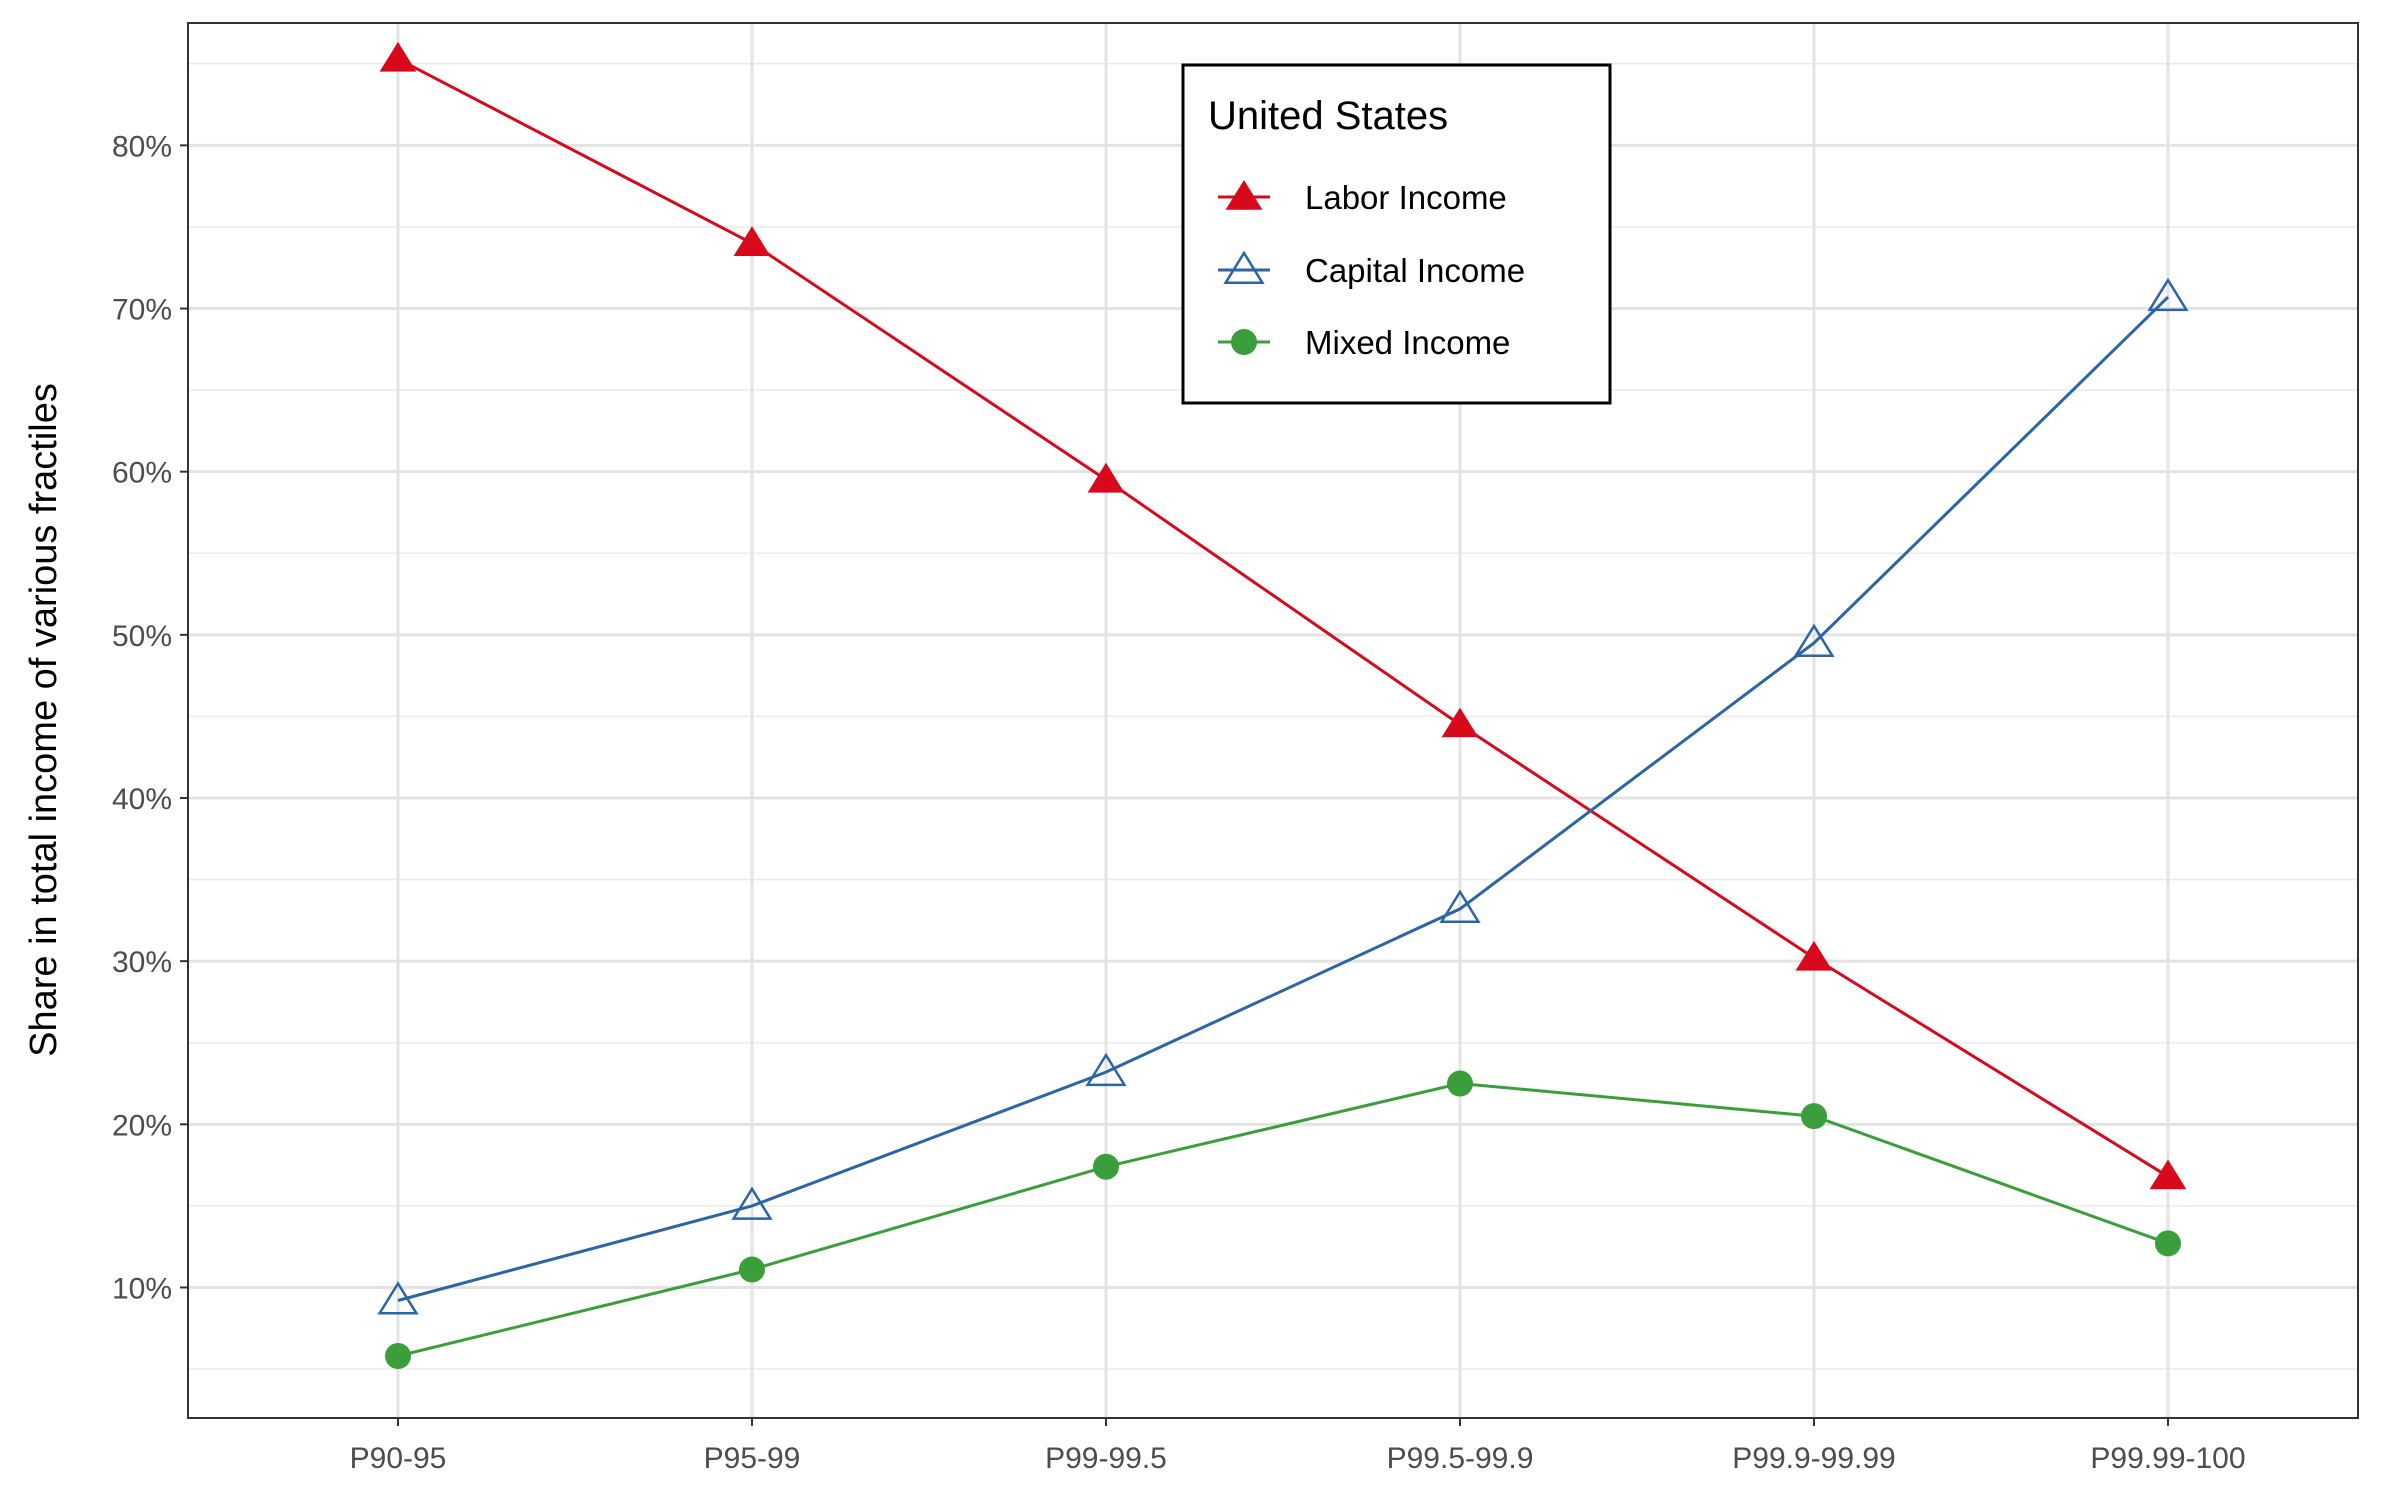 This screenshot has width=2400, height=1500. What do you see at coordinates (142, 1288) in the screenshot?
I see `y-tick-label: 10%` at bounding box center [142, 1288].